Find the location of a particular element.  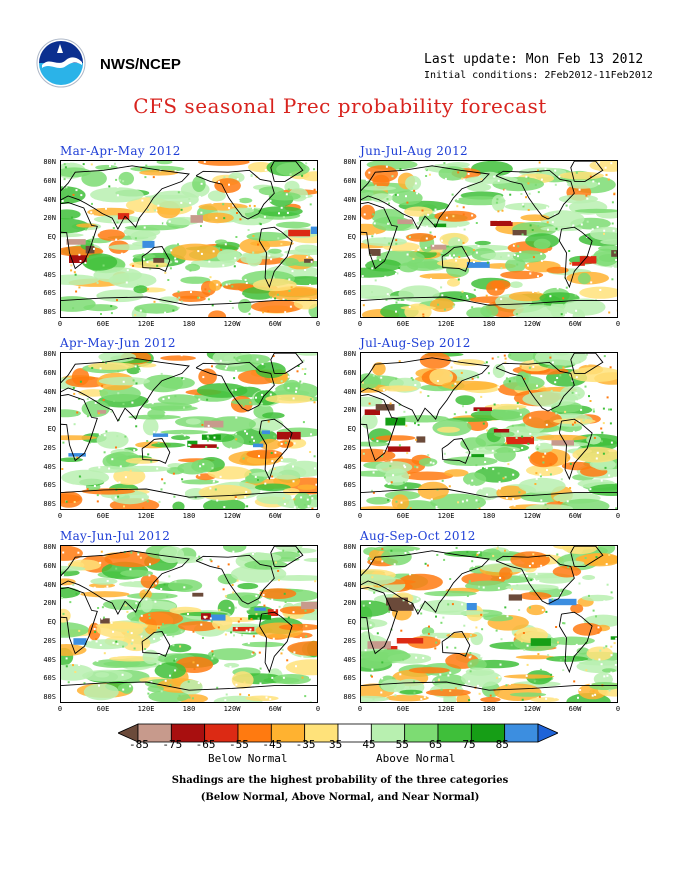

last-update-text: Last update: Mon Feb 13 2012 is located at coordinates (534, 59).